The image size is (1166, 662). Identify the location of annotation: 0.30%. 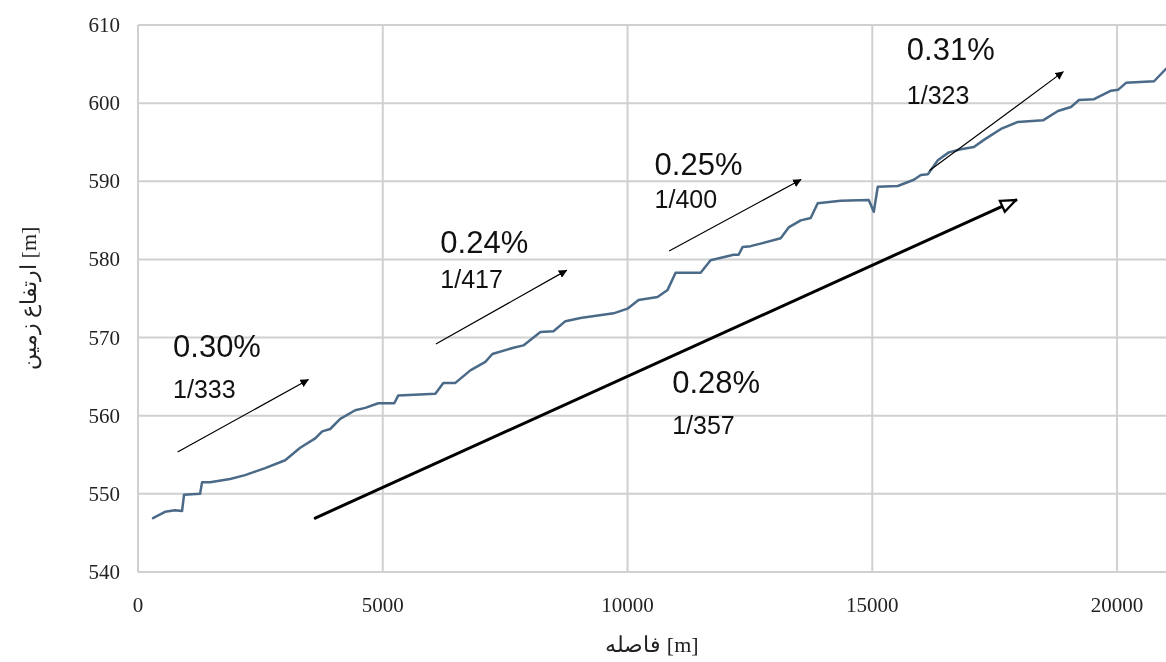
(217, 346).